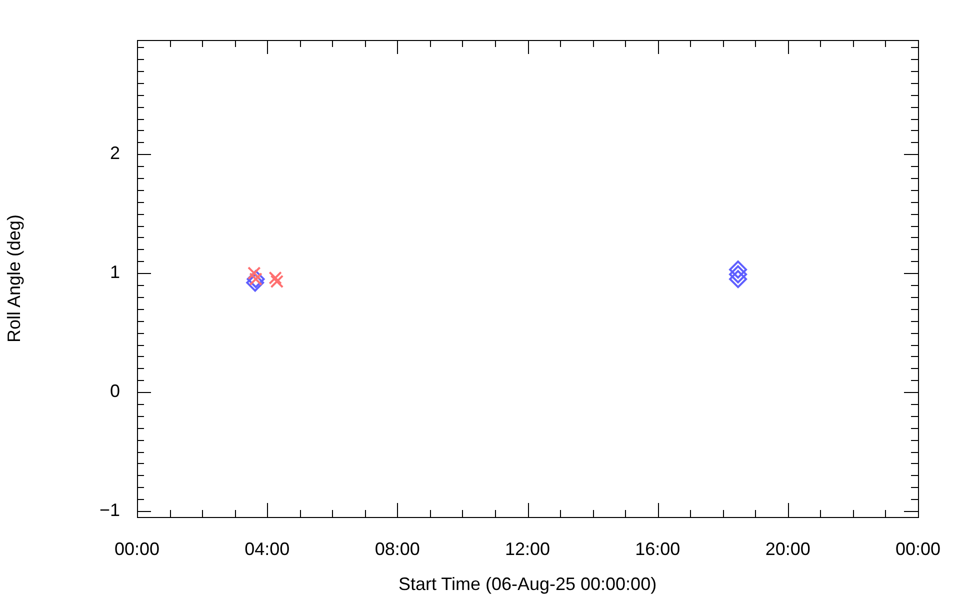 The image size is (960, 600). What do you see at coordinates (14, 278) in the screenshot?
I see `y-axis-title: Roll Angle (deg)` at bounding box center [14, 278].